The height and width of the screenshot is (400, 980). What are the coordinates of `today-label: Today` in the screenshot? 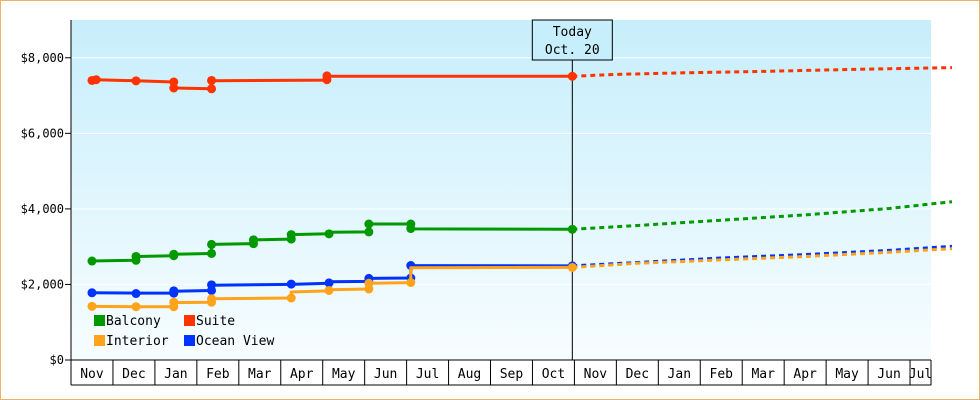 It's located at (572, 32).